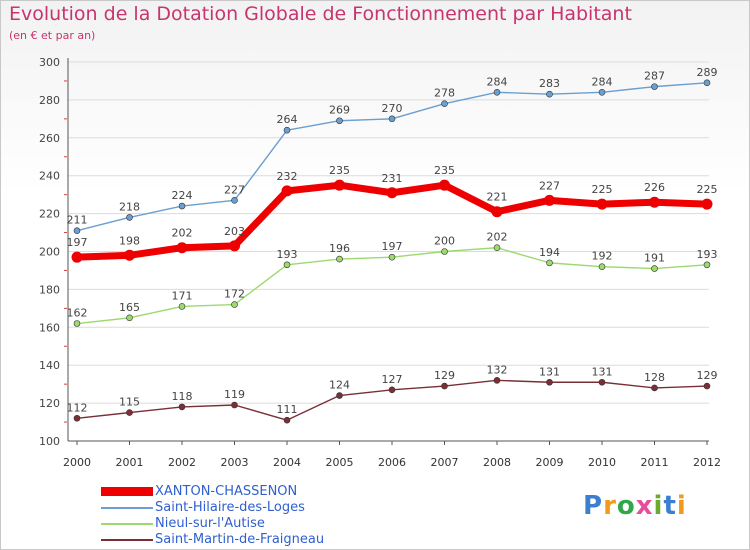 The width and height of the screenshot is (750, 550). What do you see at coordinates (707, 375) in the screenshot?
I see `data-label-saint-martin-de-fraigneau: 129` at bounding box center [707, 375].